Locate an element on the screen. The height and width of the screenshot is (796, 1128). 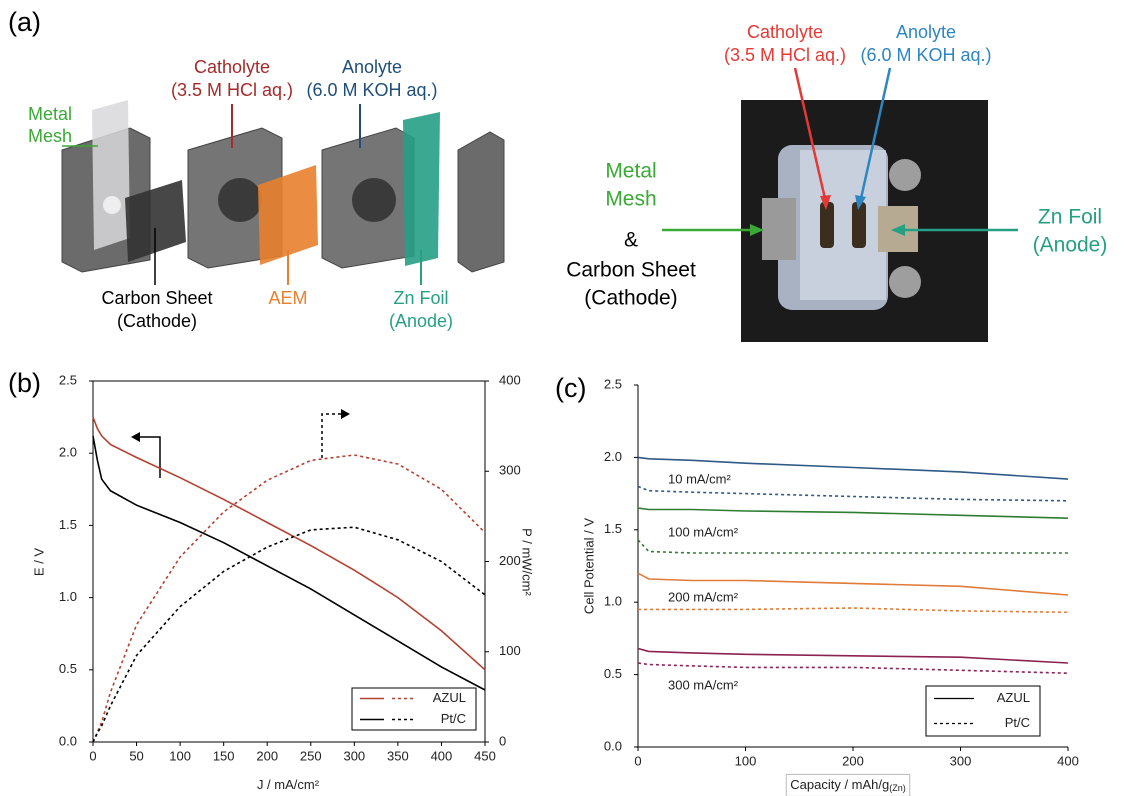
exploded-cell is located at coordinates (283, 192).